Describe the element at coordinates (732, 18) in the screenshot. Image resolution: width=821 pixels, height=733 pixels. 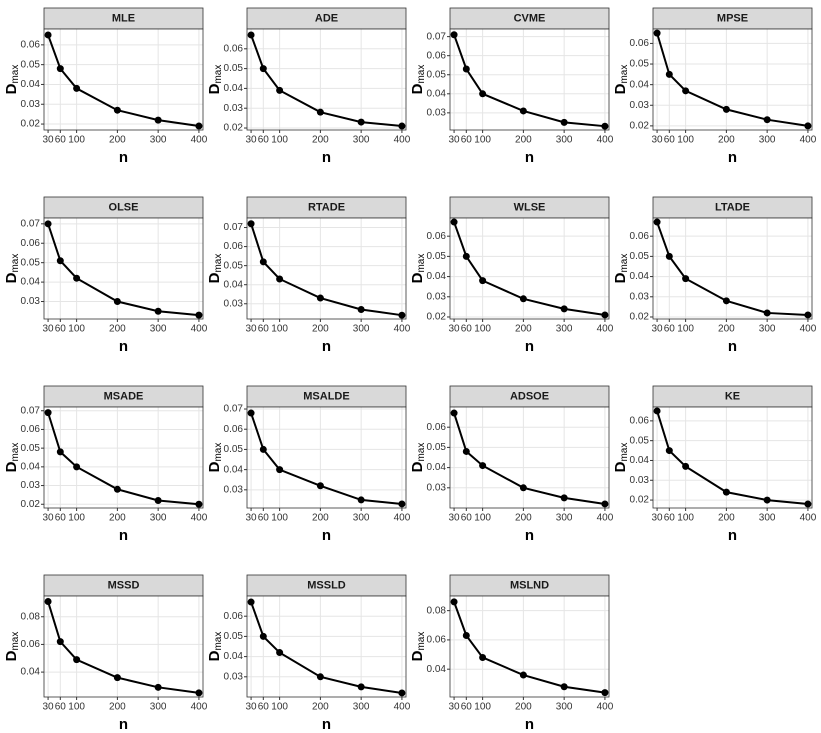
I see `strip-title: MPSE` at that location.